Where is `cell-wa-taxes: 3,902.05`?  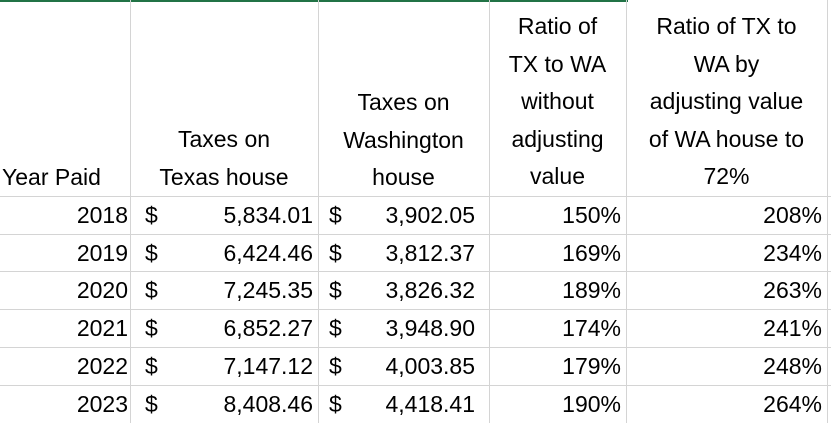 cell-wa-taxes: 3,902.05 is located at coordinates (430, 215).